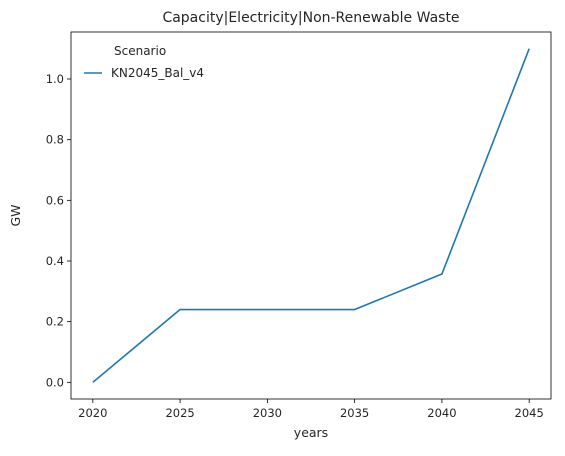 Image resolution: width=565 pixels, height=456 pixels. What do you see at coordinates (157, 73) in the screenshot?
I see `legend-entry-label: KN2045_Bal_v4` at bounding box center [157, 73].